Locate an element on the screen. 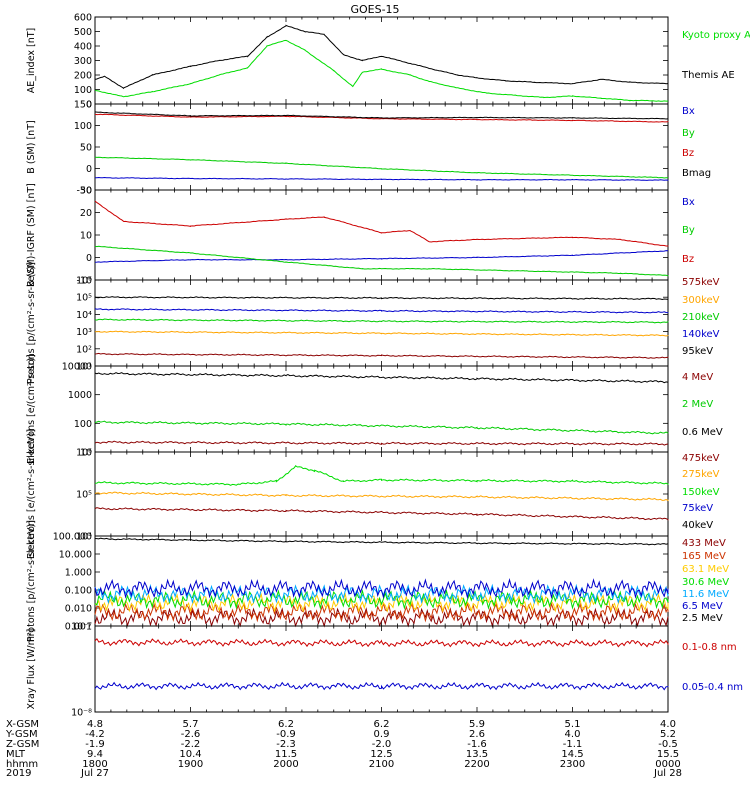 The height and width of the screenshot is (800, 750). x-tick-label: 15.5 is located at coordinates (668, 754).